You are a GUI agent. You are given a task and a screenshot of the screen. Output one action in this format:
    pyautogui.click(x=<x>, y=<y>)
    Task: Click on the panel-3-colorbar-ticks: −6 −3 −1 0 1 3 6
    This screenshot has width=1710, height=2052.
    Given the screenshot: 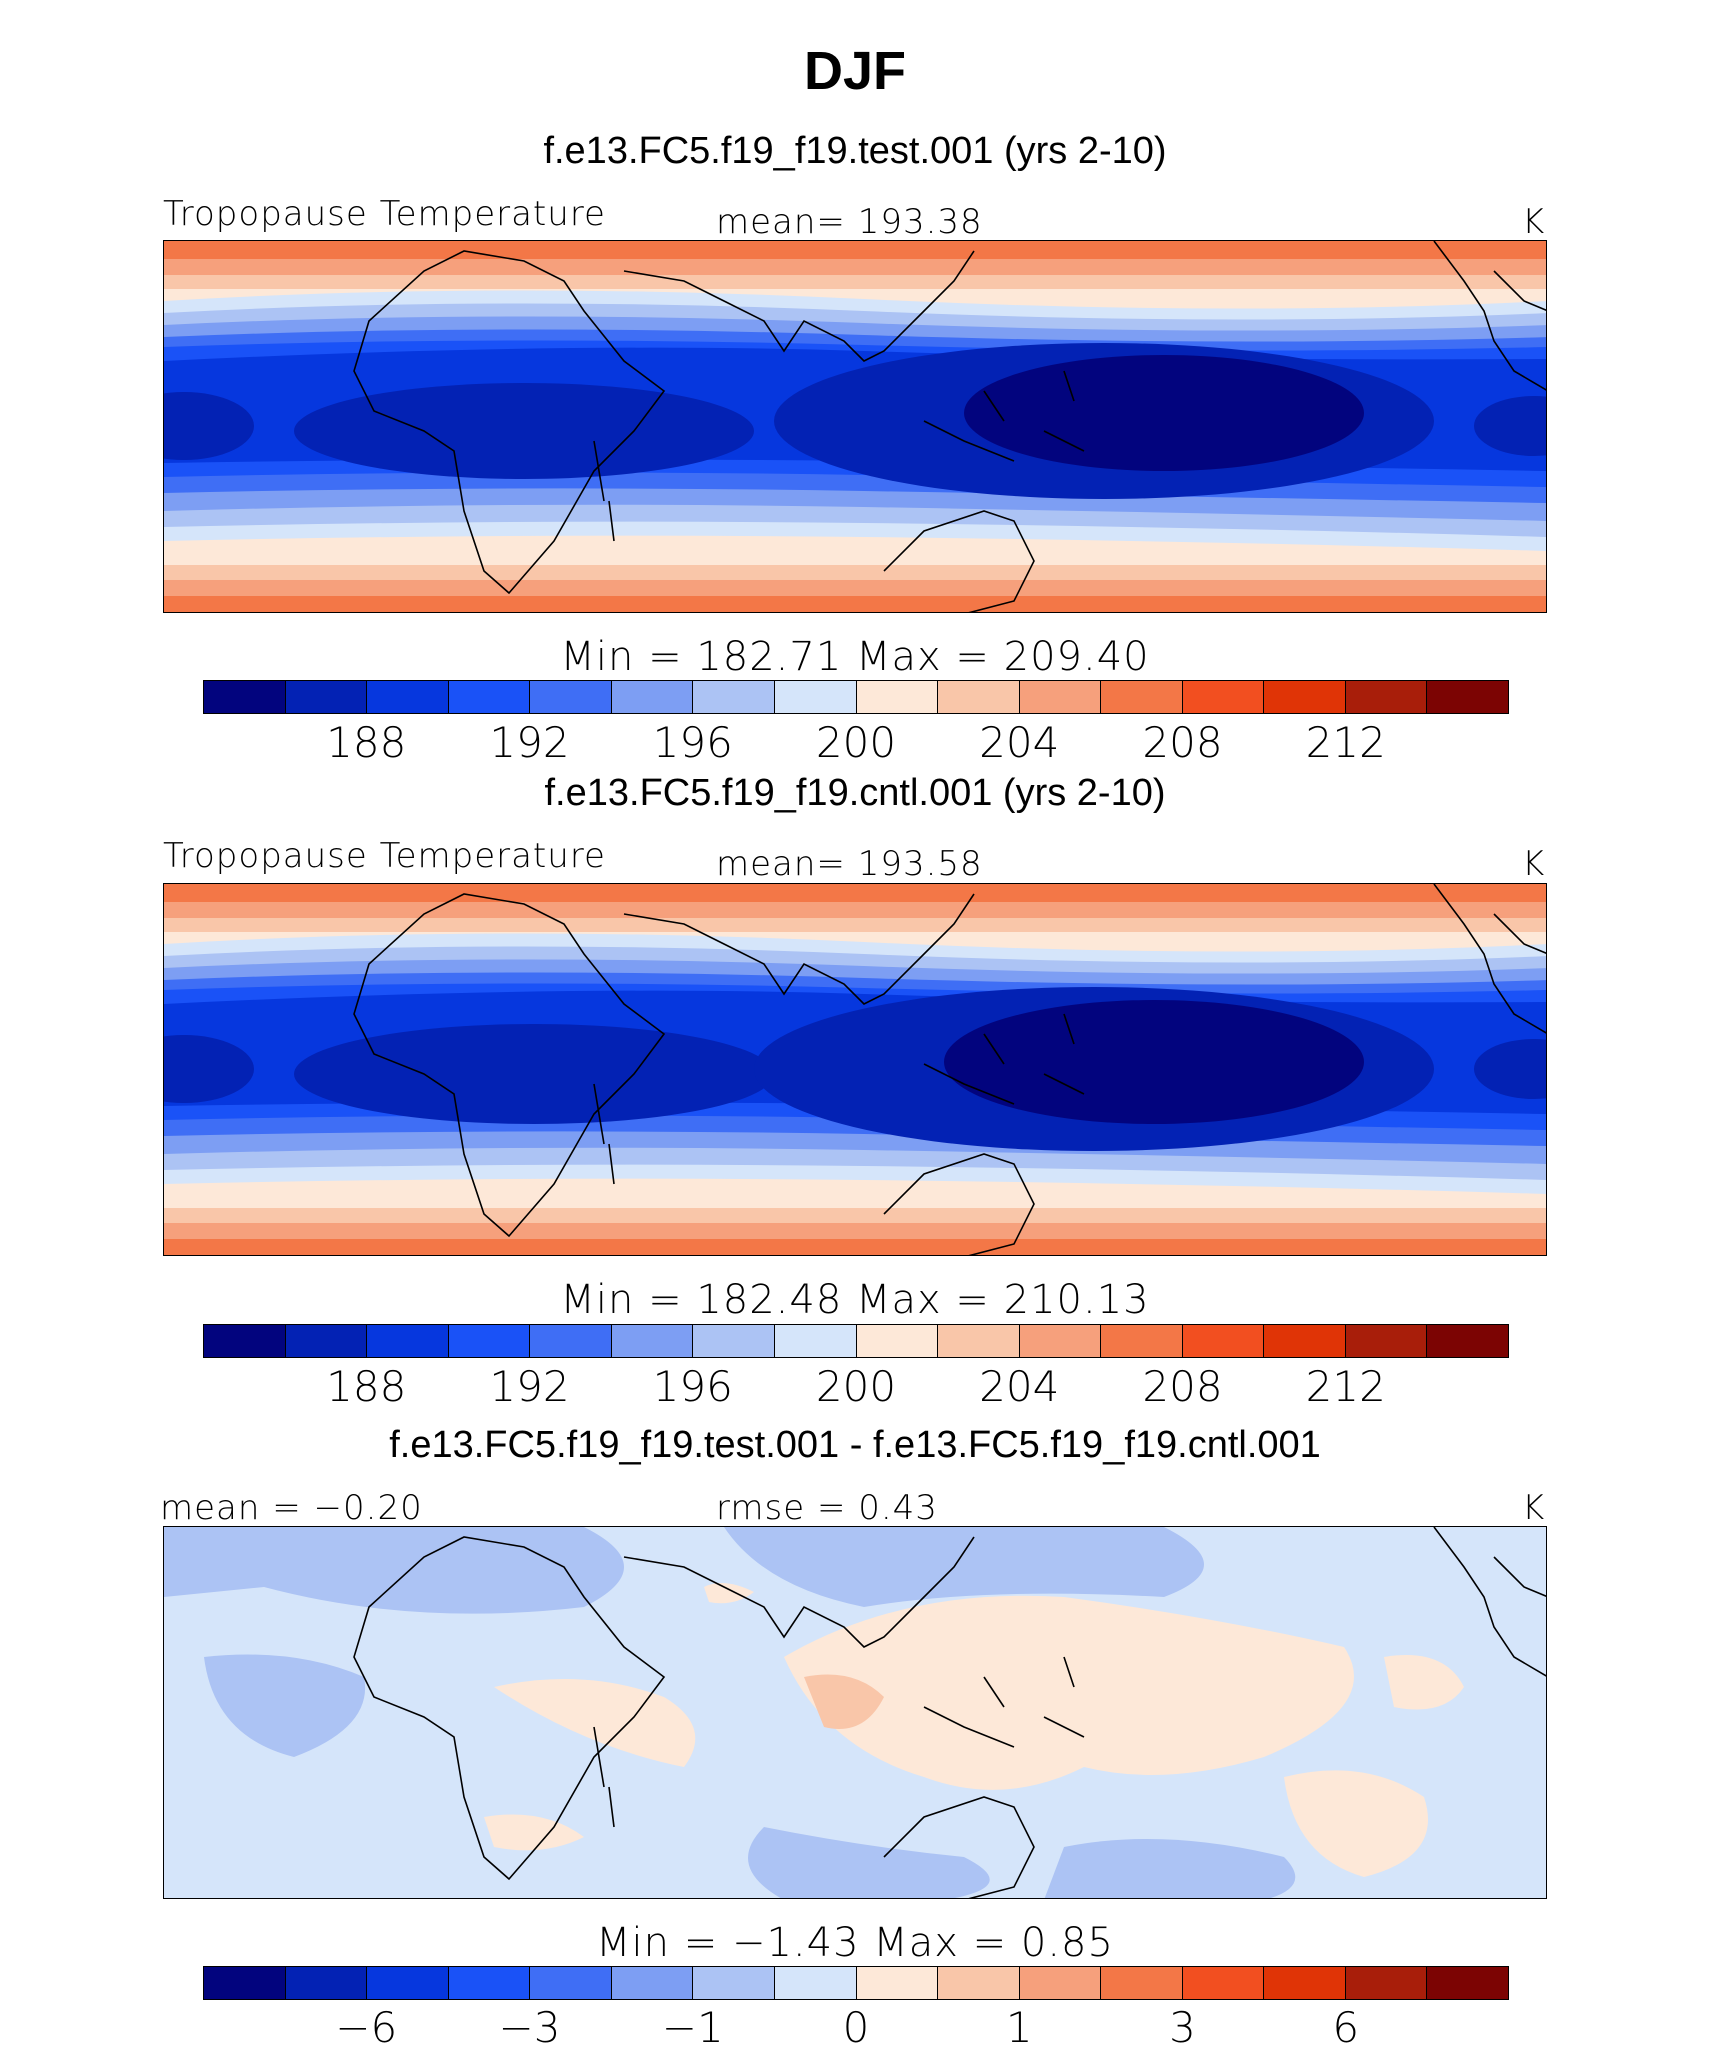 What is the action you would take?
    pyautogui.click(x=856, y=2027)
    